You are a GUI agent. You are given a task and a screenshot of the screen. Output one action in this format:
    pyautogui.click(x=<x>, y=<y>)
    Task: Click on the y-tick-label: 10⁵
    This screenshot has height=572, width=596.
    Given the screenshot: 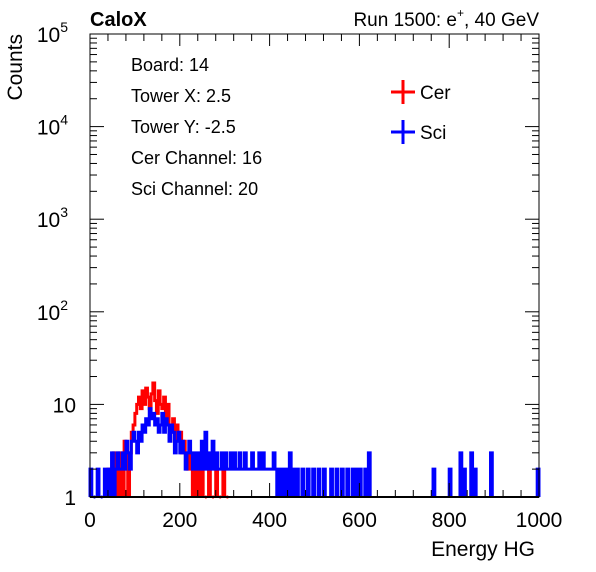 What is the action you would take?
    pyautogui.click(x=52, y=33)
    